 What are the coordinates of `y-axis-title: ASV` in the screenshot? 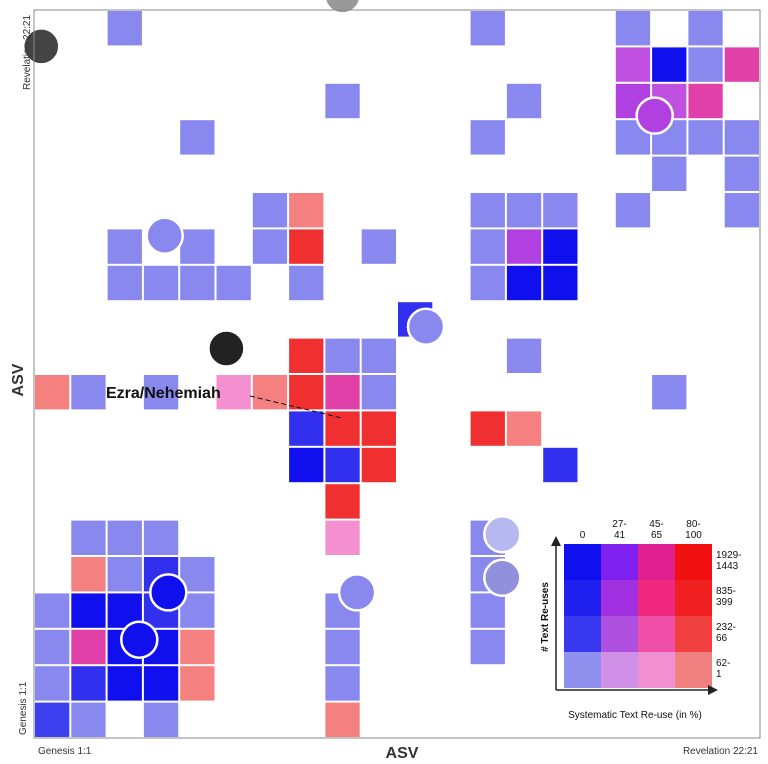 It's located at (18, 379).